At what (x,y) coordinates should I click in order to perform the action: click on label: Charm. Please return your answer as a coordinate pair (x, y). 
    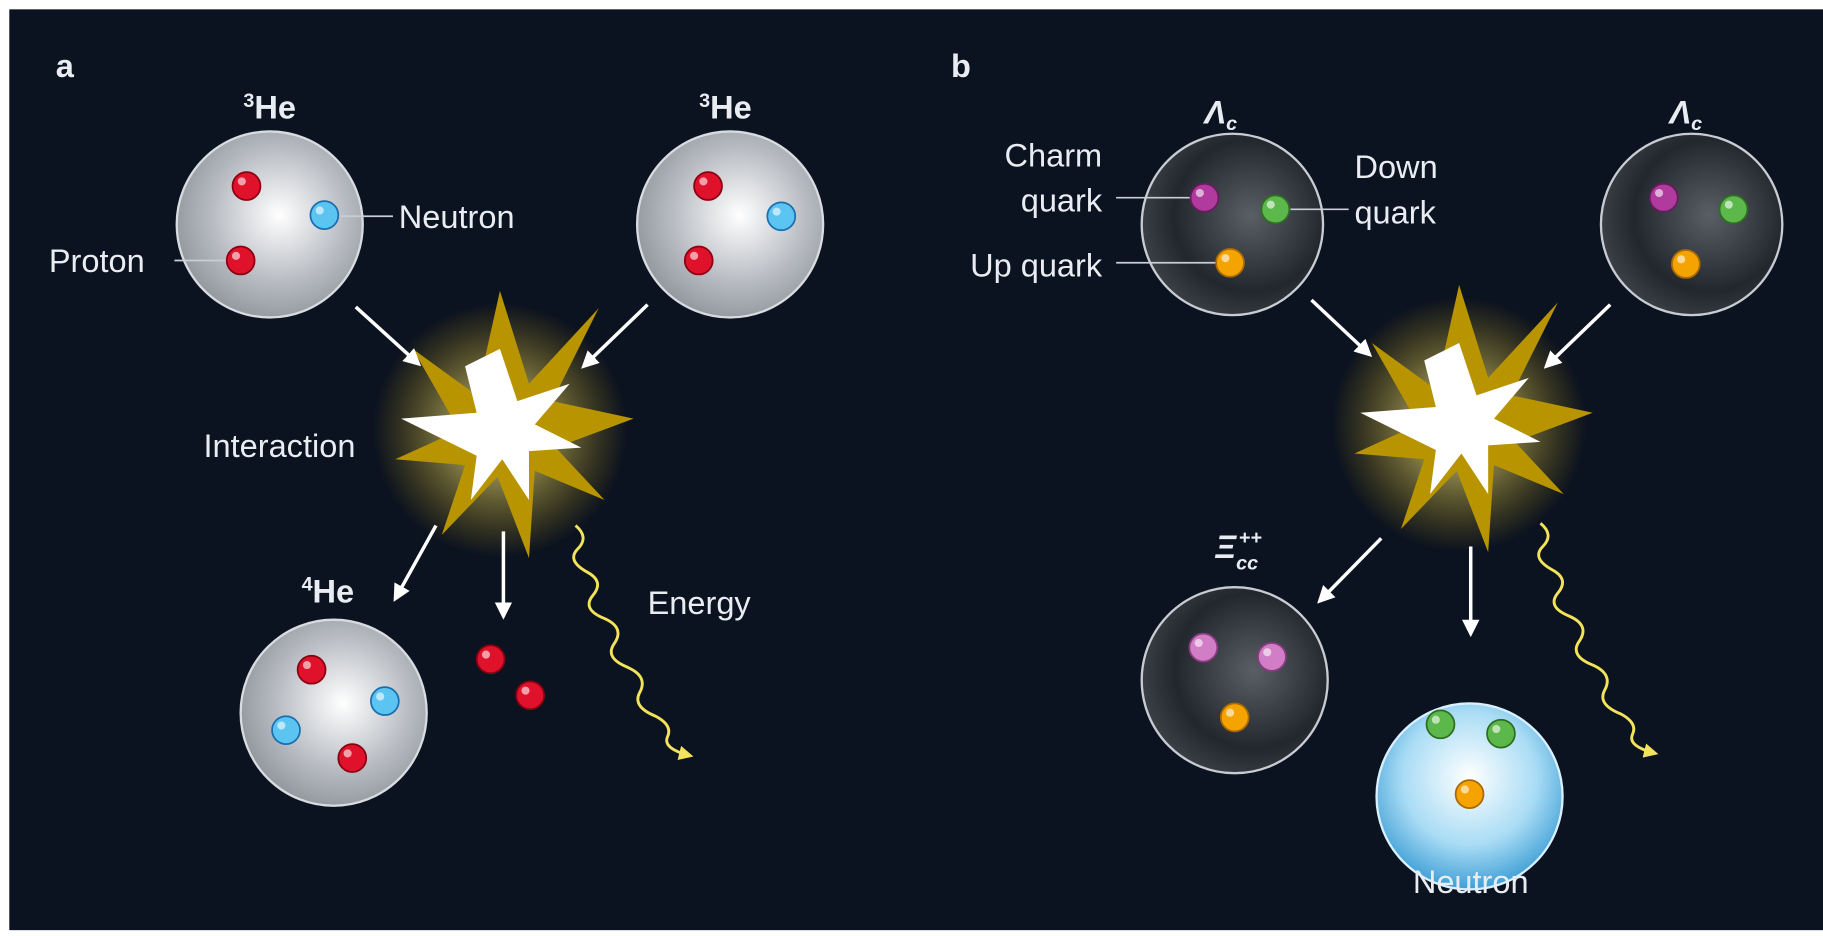
    Looking at the image, I should click on (1053, 155).